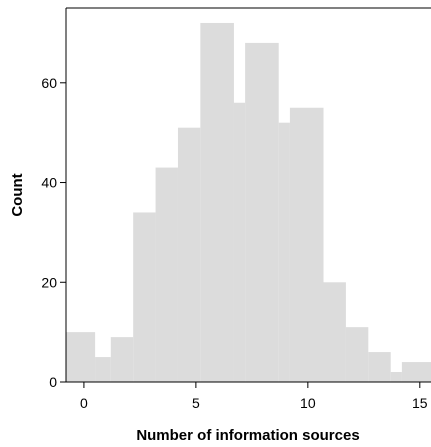  What do you see at coordinates (247, 435) in the screenshot?
I see `x-axis-title: Number of information sources` at bounding box center [247, 435].